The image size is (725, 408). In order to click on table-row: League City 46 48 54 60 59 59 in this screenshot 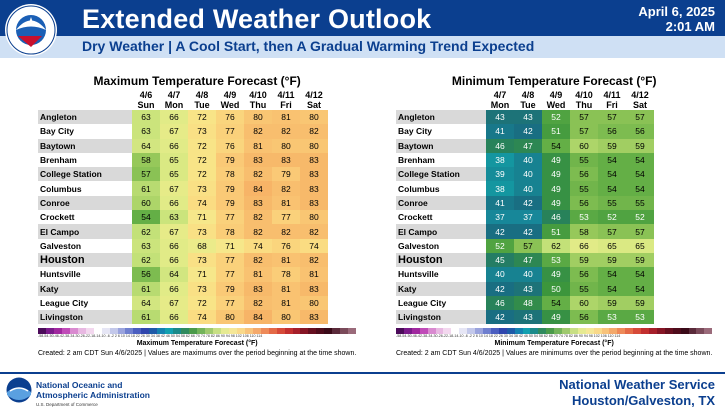, I will do `click(525, 303)`.